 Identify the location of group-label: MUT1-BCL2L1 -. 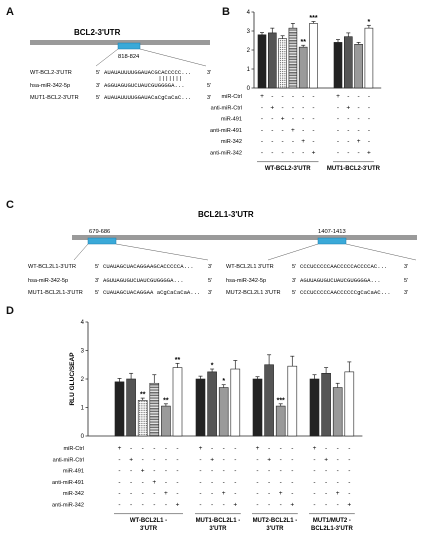
(218, 521).